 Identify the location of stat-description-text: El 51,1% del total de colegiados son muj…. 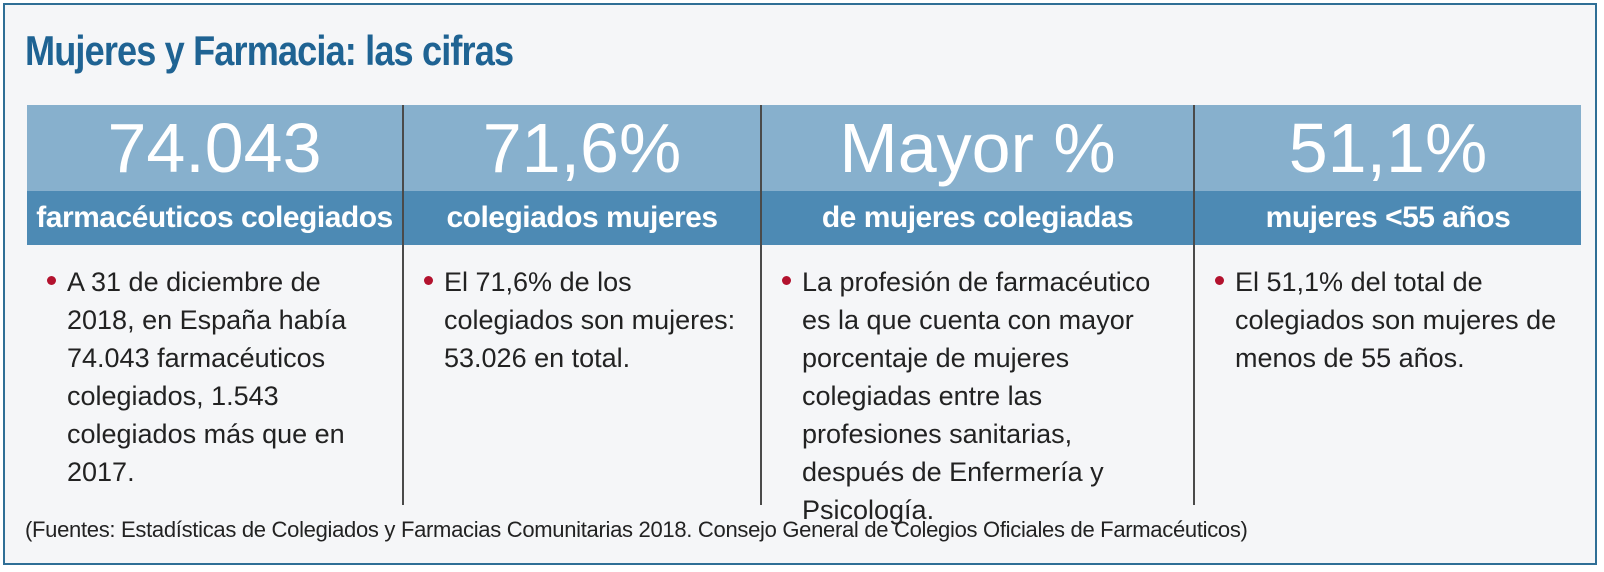
(1396, 320).